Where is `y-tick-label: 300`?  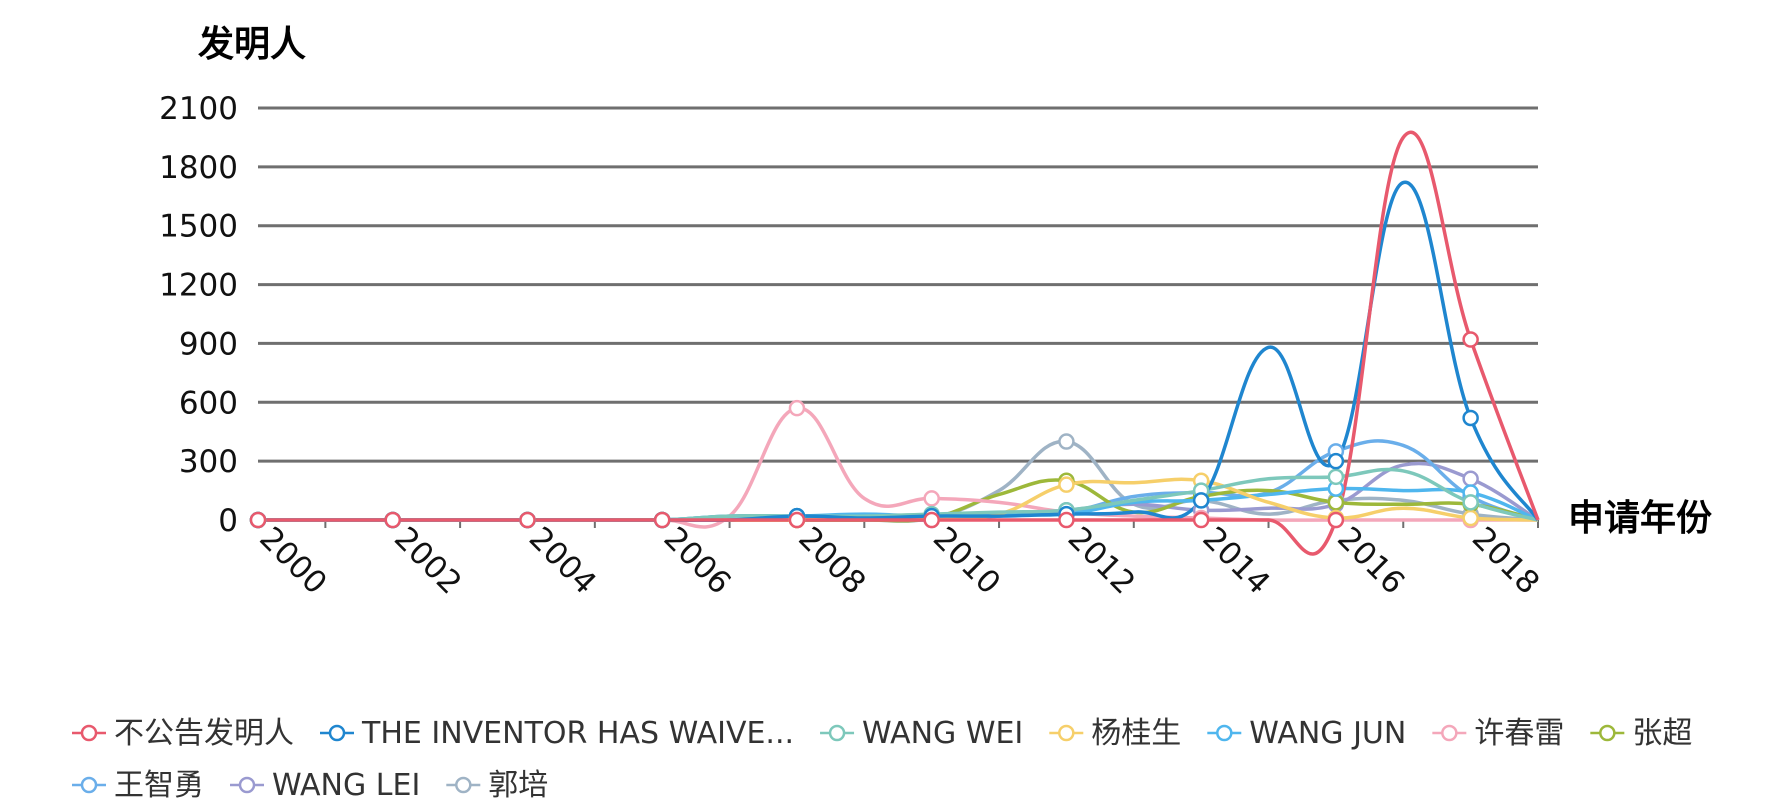
y-tick-label: 300 is located at coordinates (208, 462).